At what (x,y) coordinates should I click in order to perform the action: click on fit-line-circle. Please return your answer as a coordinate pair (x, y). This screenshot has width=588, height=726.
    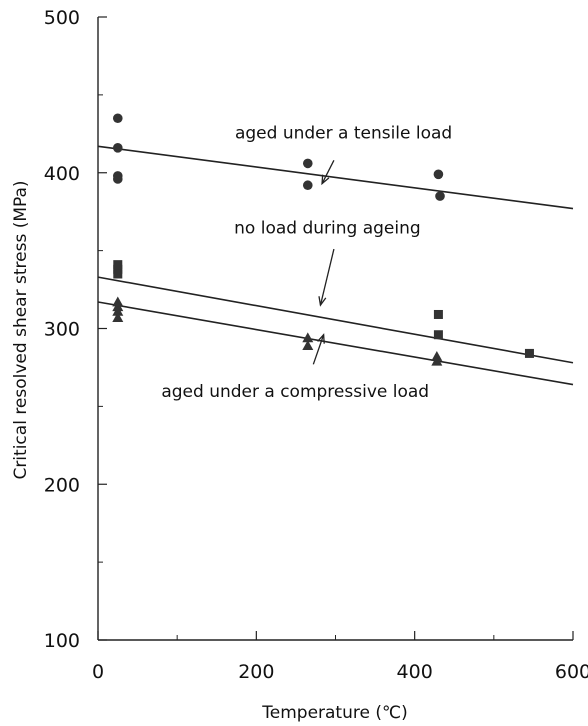
    Looking at the image, I should click on (335, 177).